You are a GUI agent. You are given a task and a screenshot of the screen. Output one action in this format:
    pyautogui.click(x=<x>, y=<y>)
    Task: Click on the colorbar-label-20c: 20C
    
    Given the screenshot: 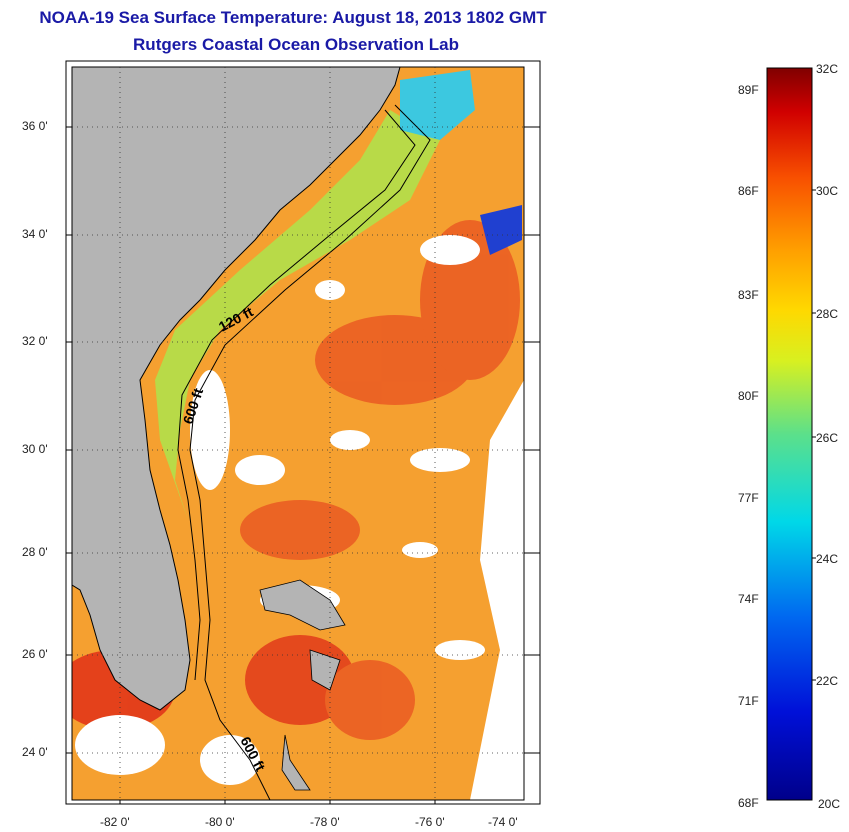 What is the action you would take?
    pyautogui.click(x=829, y=804)
    